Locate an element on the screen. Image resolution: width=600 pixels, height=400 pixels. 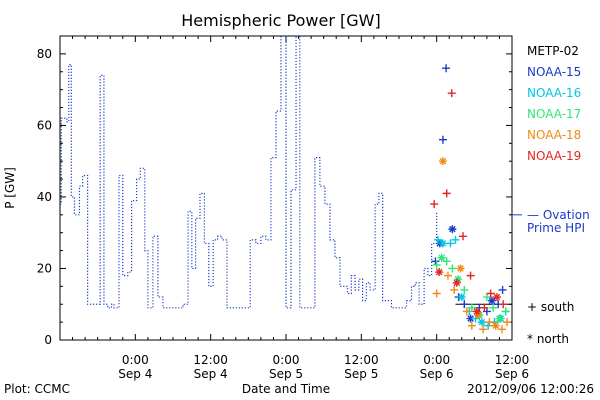
y-tick-label: 80 is located at coordinates (44, 54).